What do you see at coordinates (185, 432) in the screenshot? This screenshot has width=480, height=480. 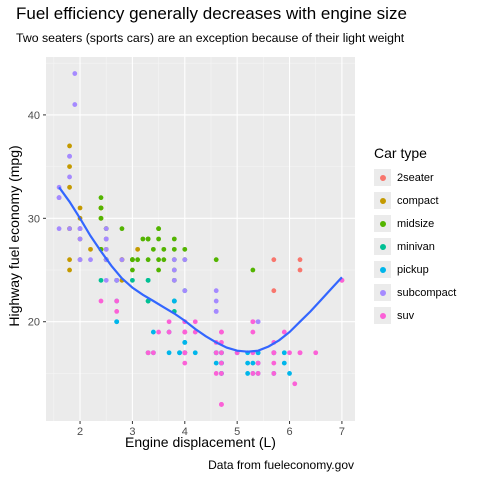 I see `x-tick-label: 4` at bounding box center [185, 432].